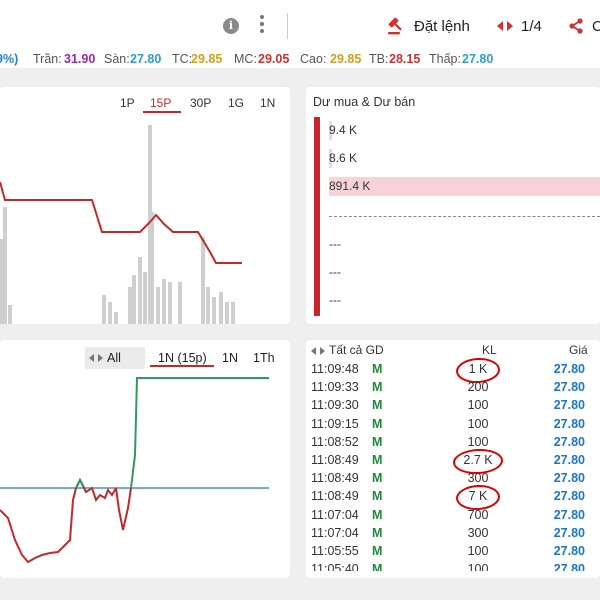 This screenshot has width=600, height=600. Describe the element at coordinates (343, 158) in the screenshot. I see `order-book-level-label: 8.6 K` at that location.